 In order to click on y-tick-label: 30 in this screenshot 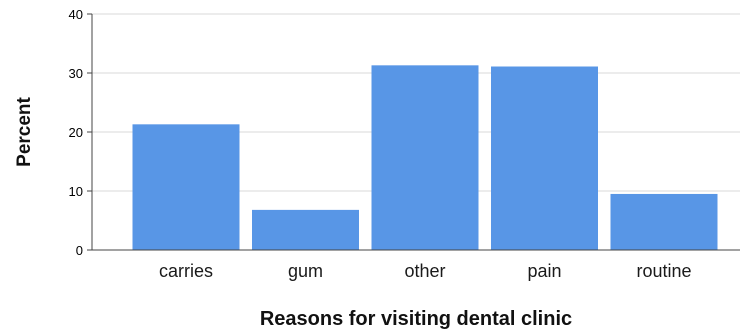, I will do `click(76, 73)`.